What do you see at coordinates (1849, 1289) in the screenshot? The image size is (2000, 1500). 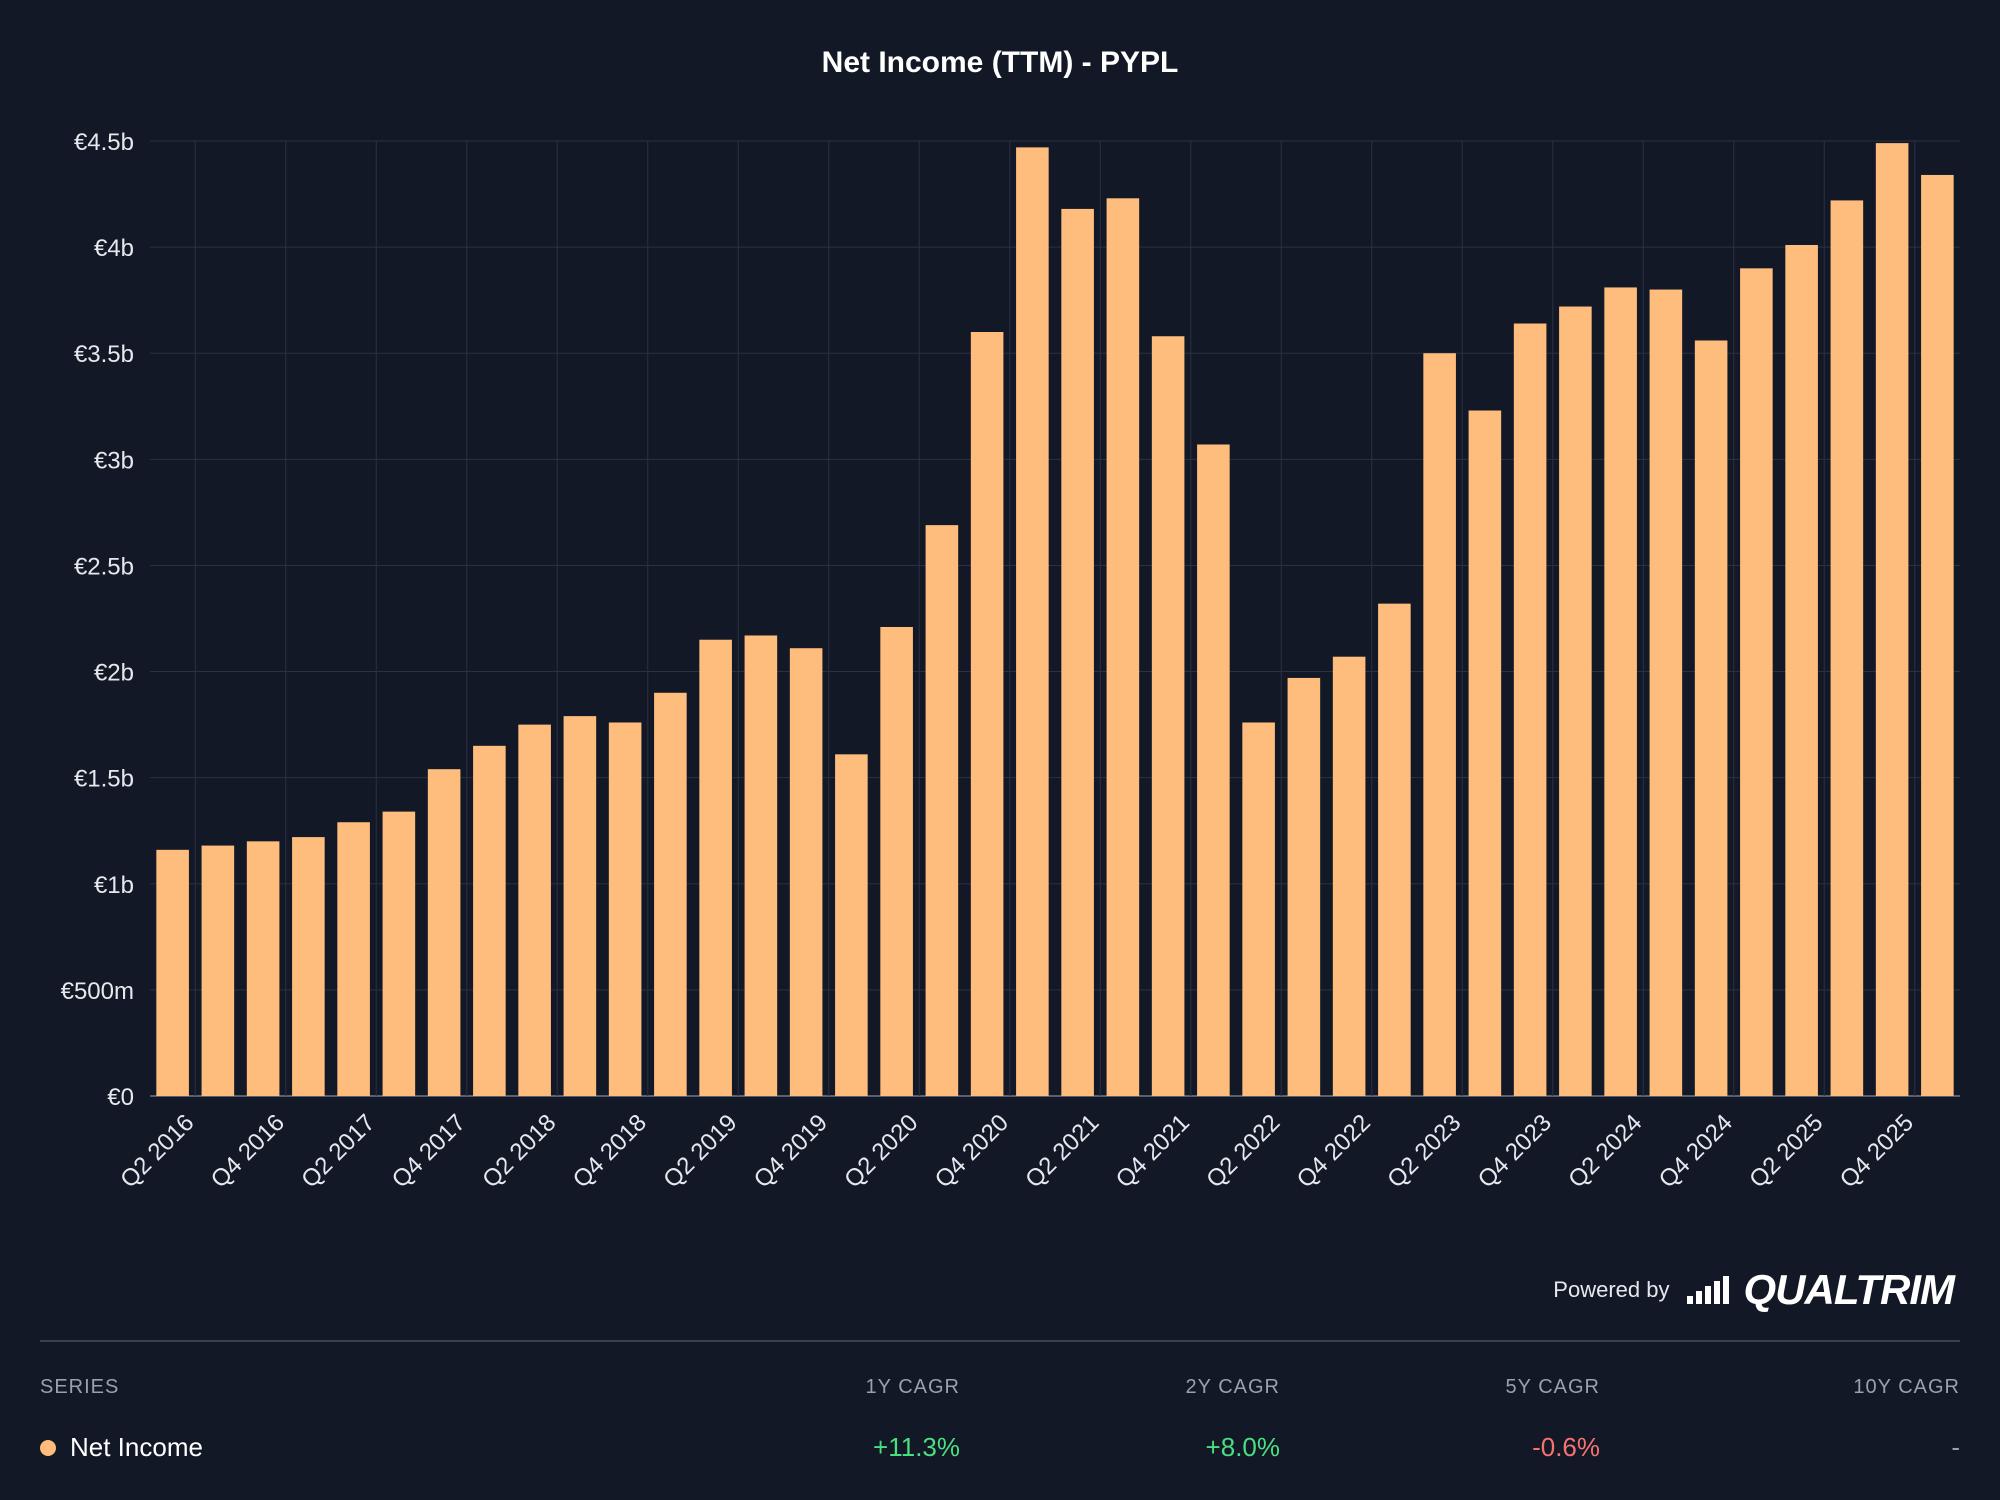 I see `qualtrim-wordmark: QUALTRIM` at bounding box center [1849, 1289].